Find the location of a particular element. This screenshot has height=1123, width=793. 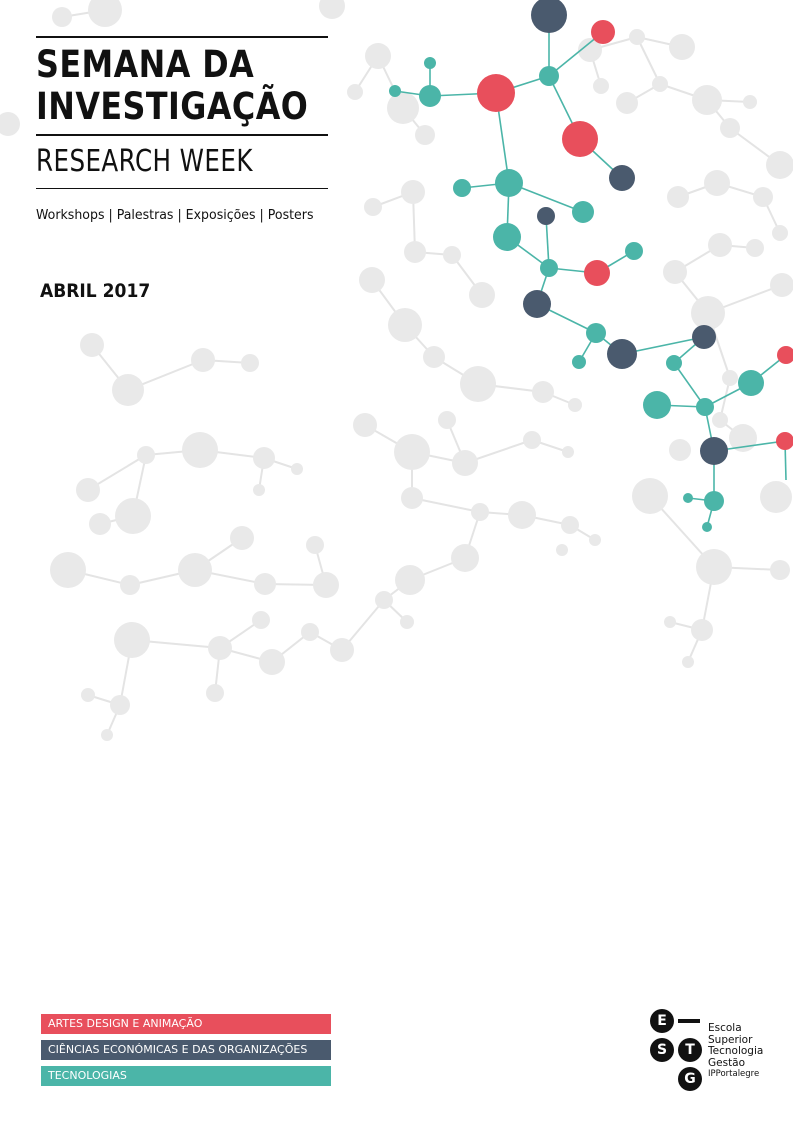

logo-institution: IPPortalegre is located at coordinates (734, 1074).